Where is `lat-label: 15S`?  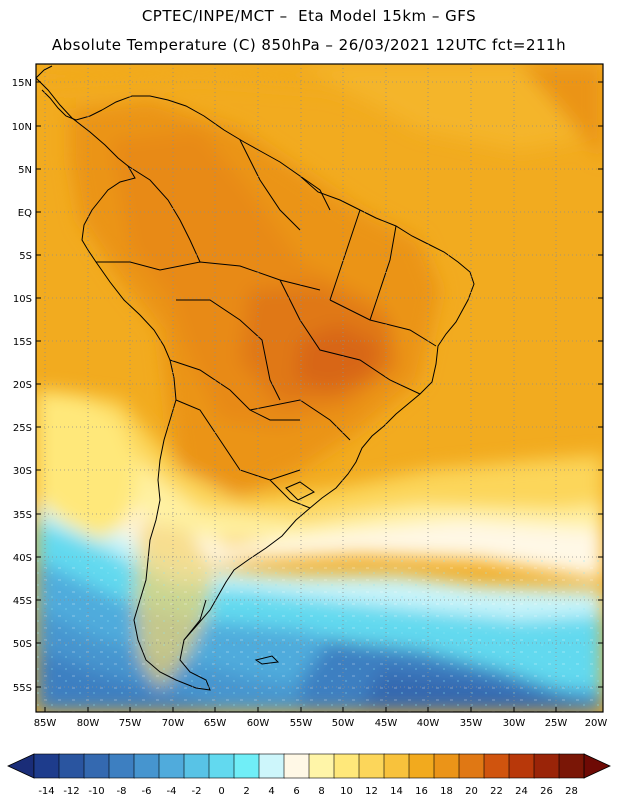 lat-label: 15S is located at coordinates (22, 342).